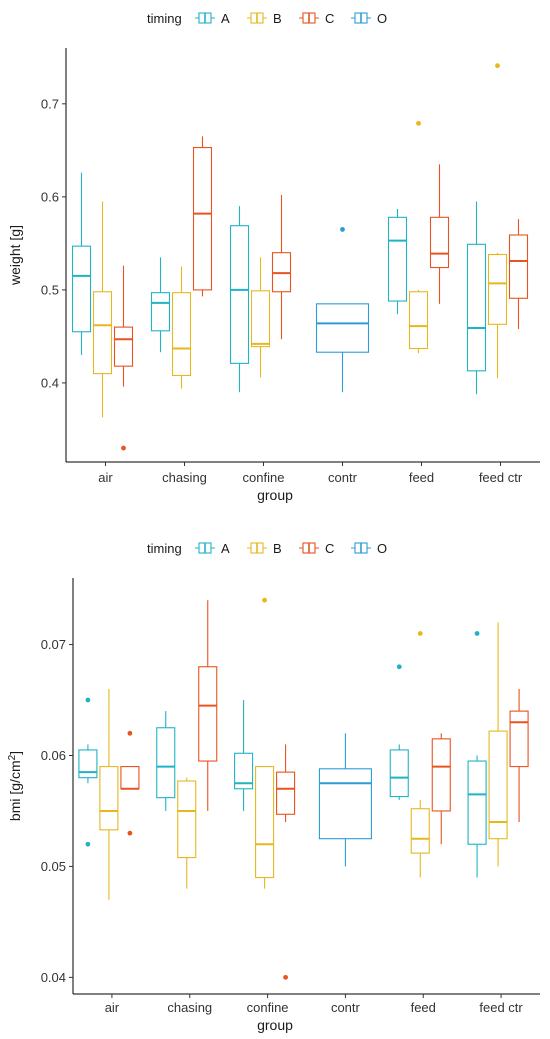  What do you see at coordinates (264, 548) in the screenshot?
I see `legend-item-B: B` at bounding box center [264, 548].